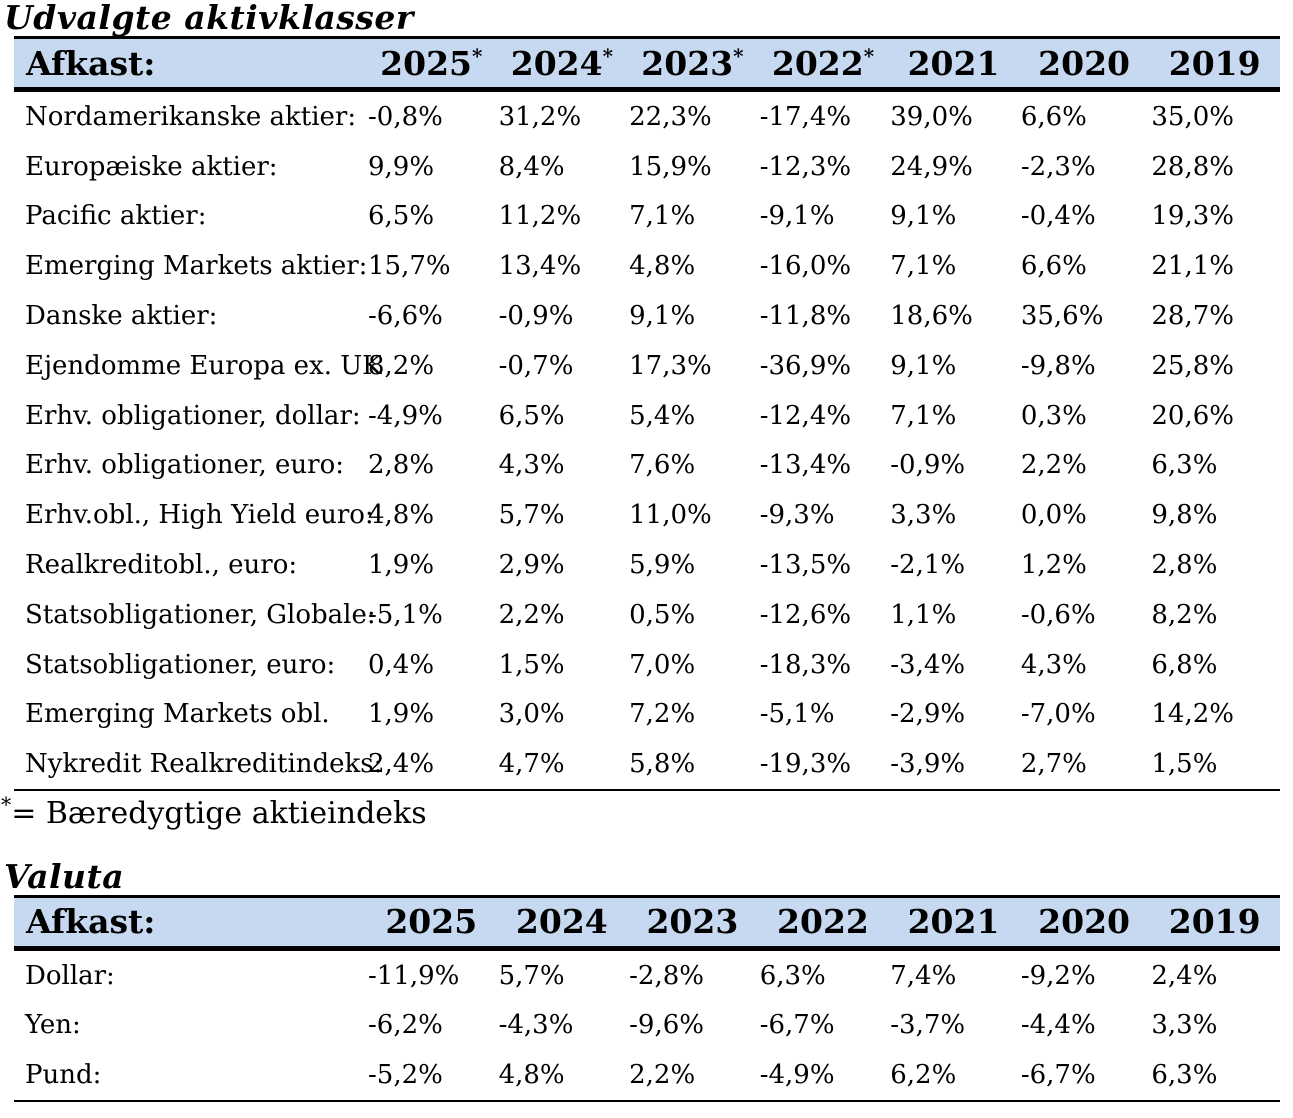 The image size is (1293, 1118). I want to click on value-cell: 15,7%, so click(409, 266).